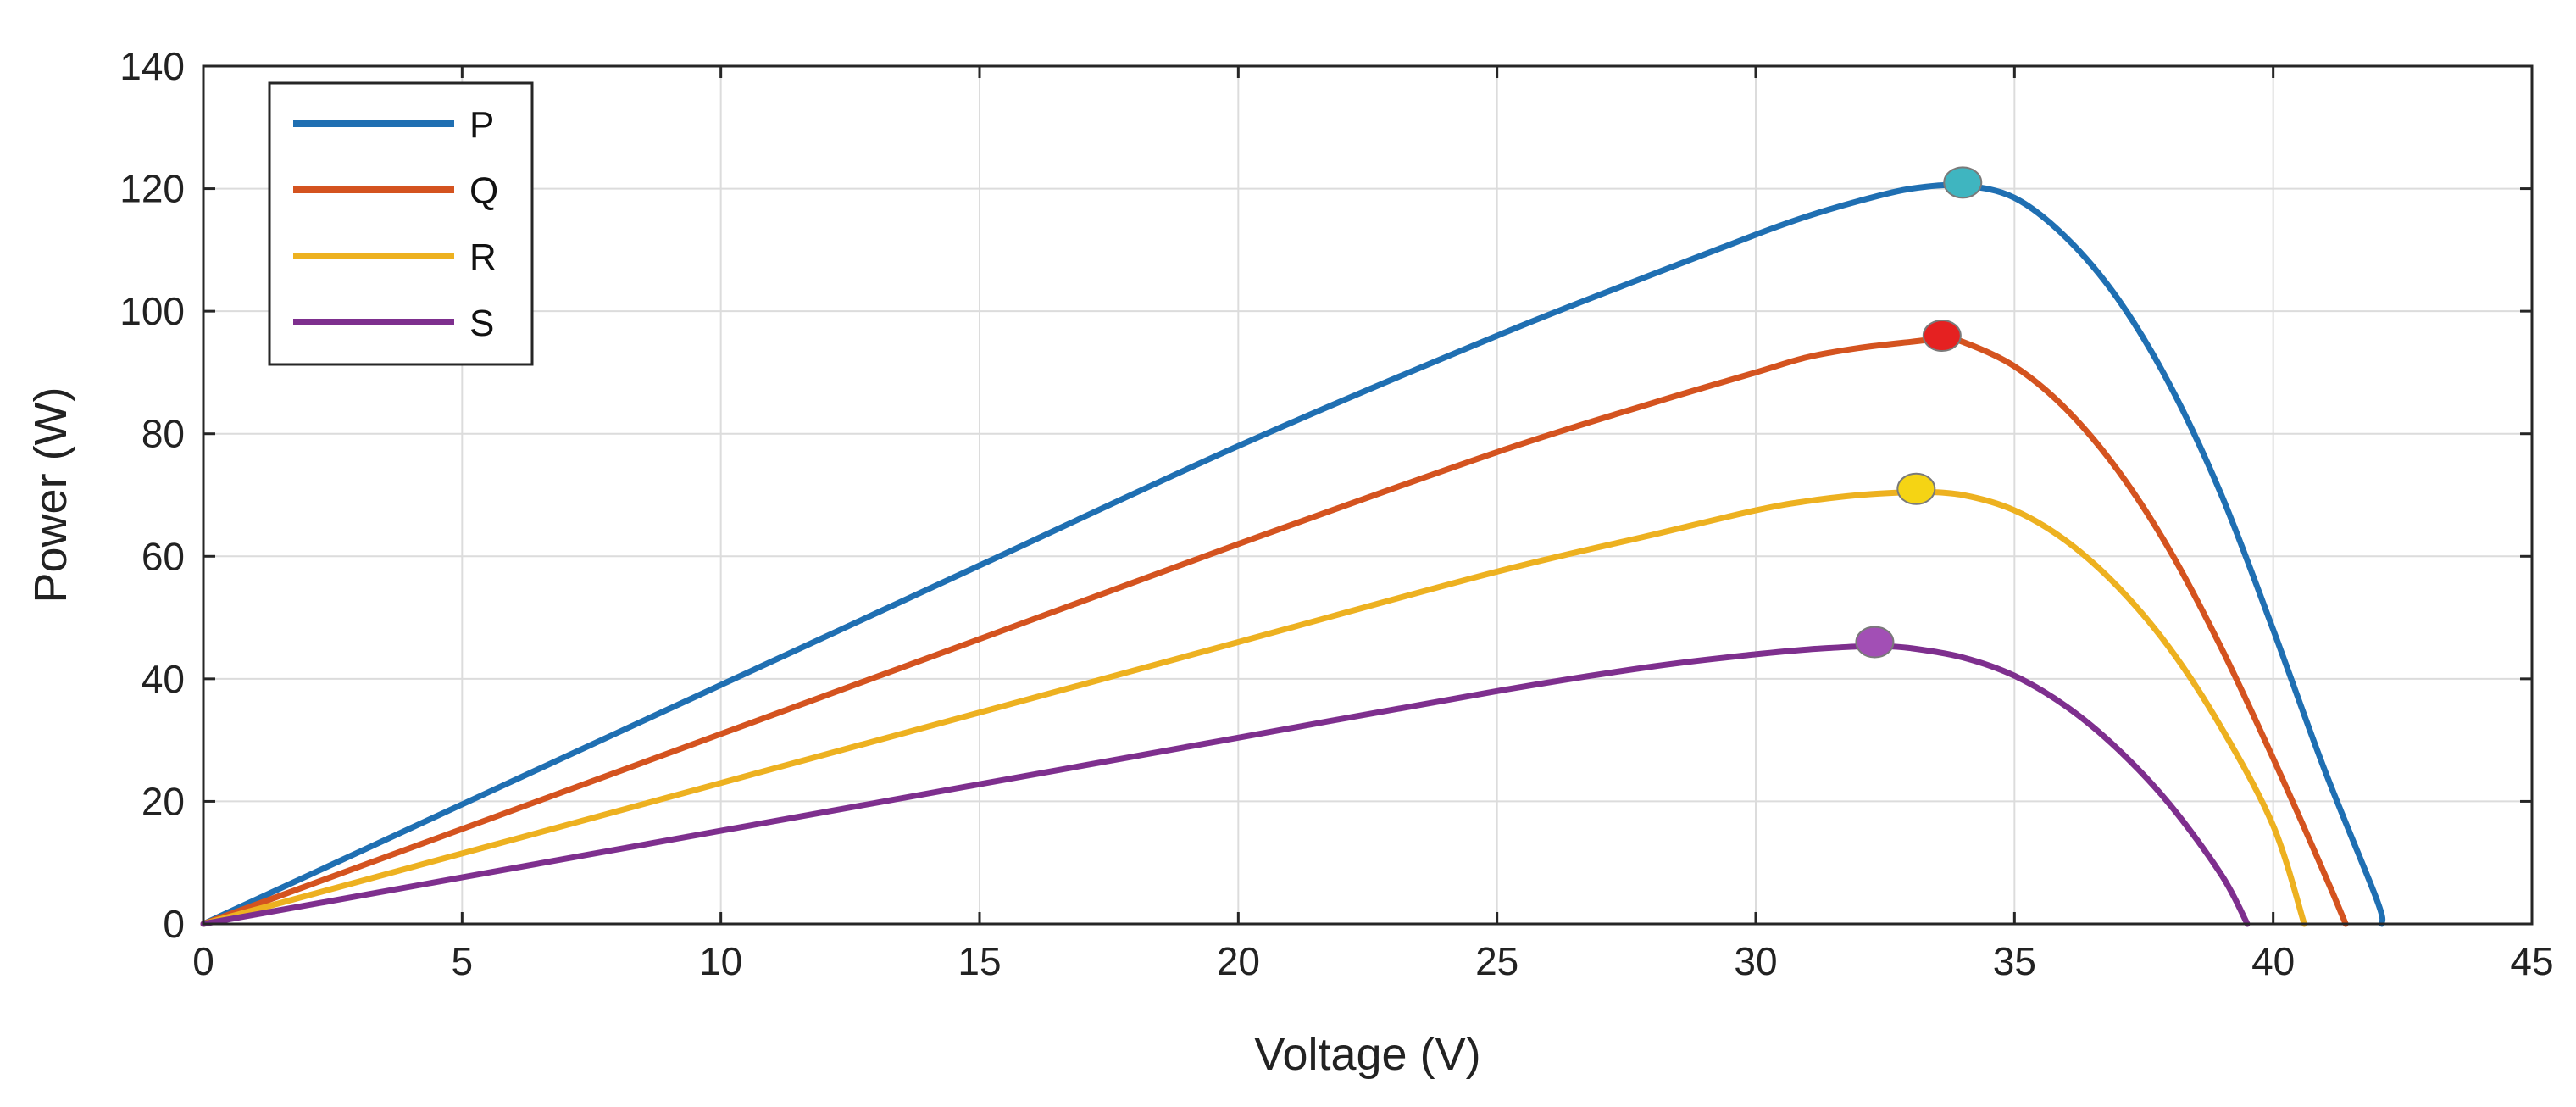 The image size is (2576, 1107). Describe the element at coordinates (483, 257) in the screenshot. I see `legend-label-r: R` at that location.